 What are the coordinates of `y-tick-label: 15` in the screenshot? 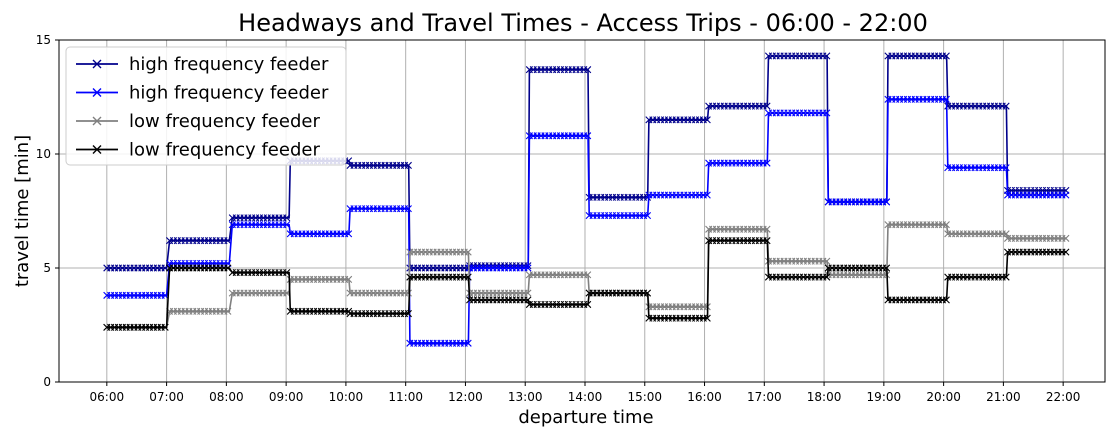 It's located at (43, 40).